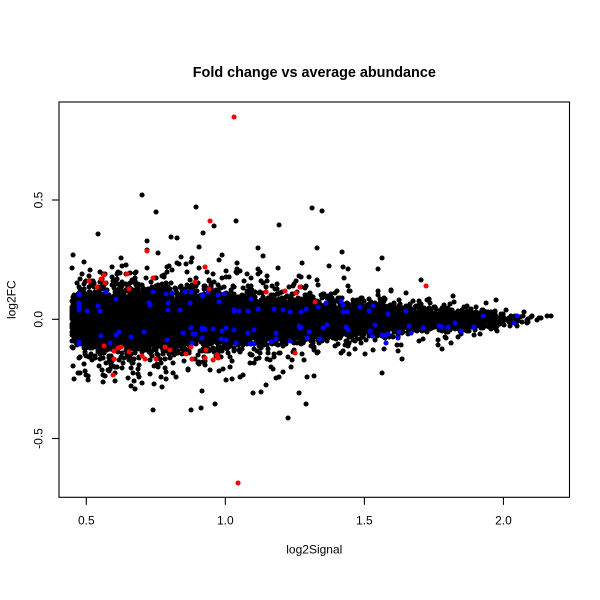 This screenshot has height=600, width=600. Describe the element at coordinates (314, 550) in the screenshot. I see `svg-text: log2Signal` at that location.